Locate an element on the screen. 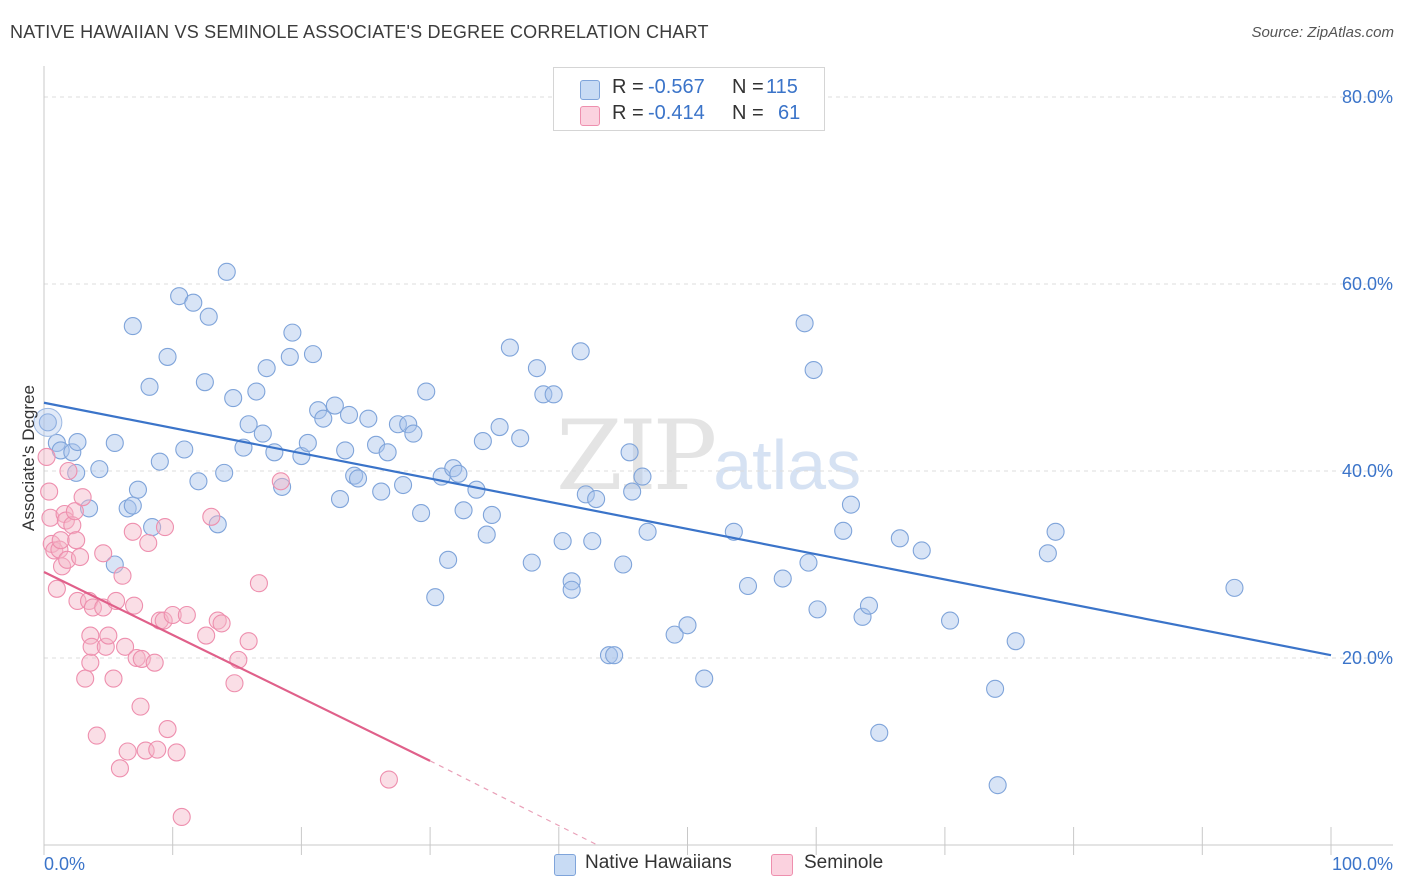  legend-r-label: R = is located at coordinates (628, 113).